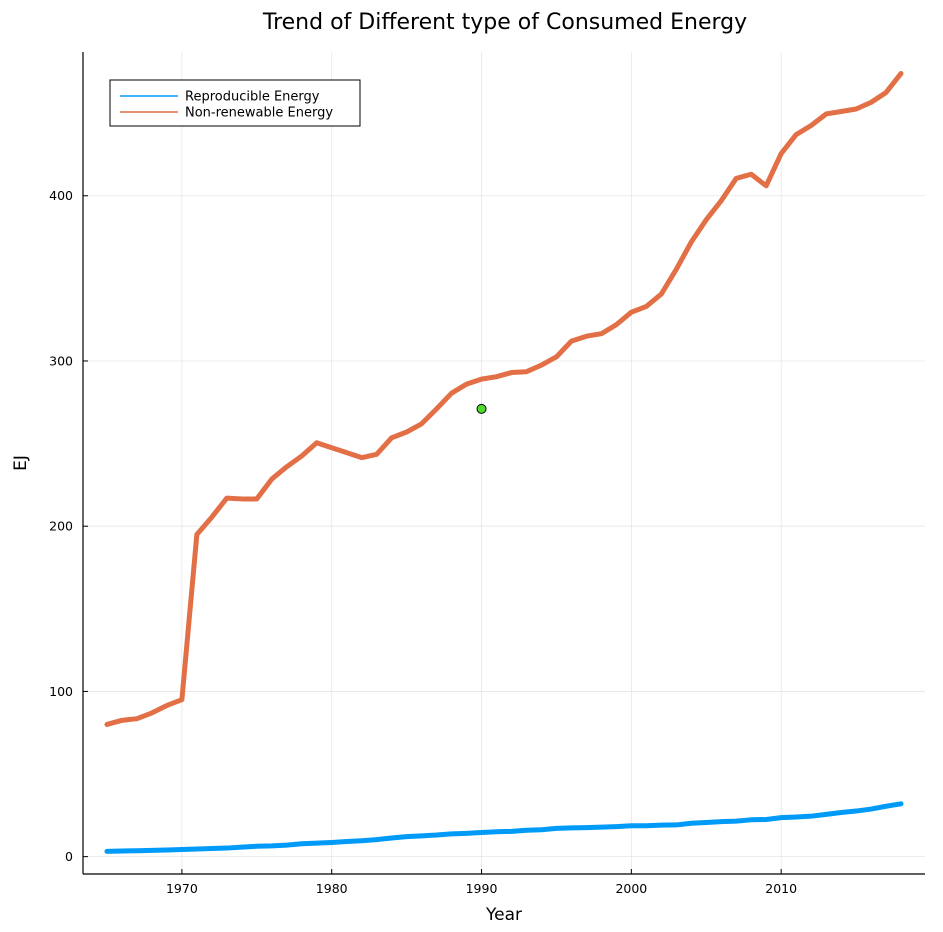 The width and height of the screenshot is (943, 932). Describe the element at coordinates (61, 526) in the screenshot. I see `y-tick-label: 200` at that location.